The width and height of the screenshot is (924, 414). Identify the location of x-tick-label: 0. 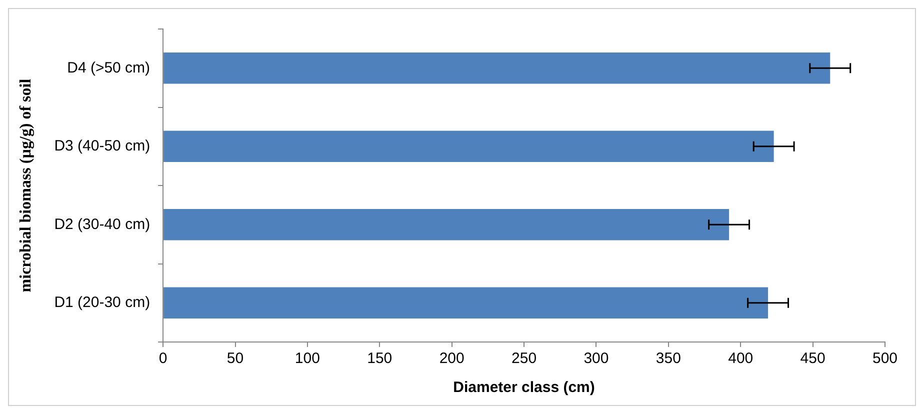
(163, 359).